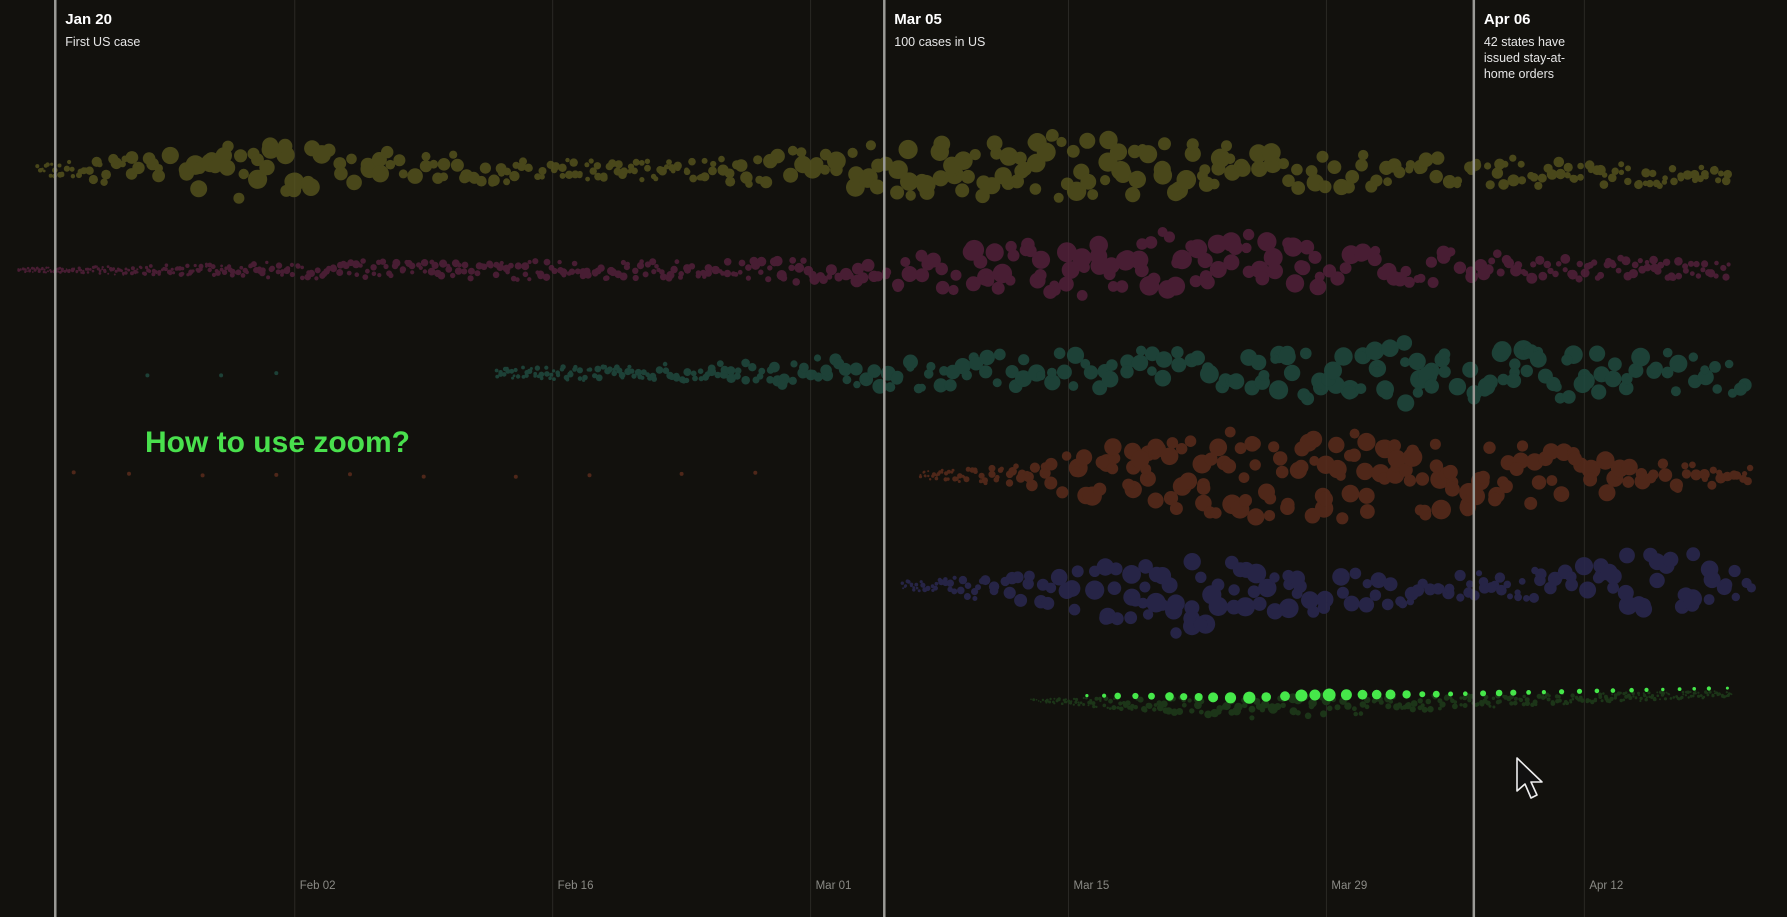  Describe the element at coordinates (277, 442) in the screenshot. I see `zoom-help-prompt: How to use zoom?` at that location.